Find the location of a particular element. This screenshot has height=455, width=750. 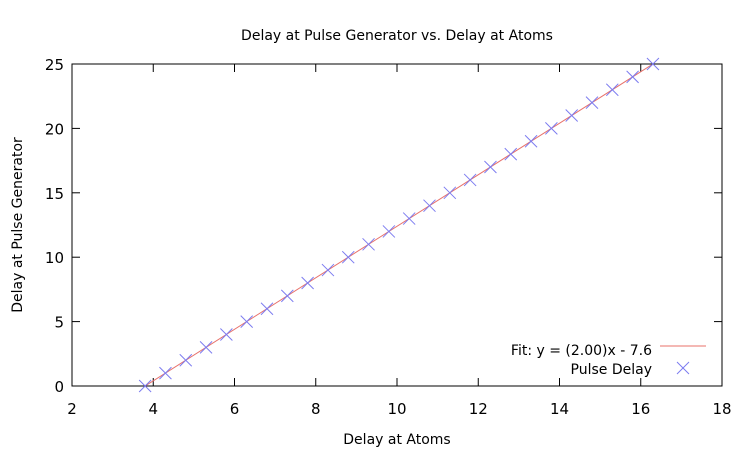

x-tick-label: 14 is located at coordinates (559, 409).